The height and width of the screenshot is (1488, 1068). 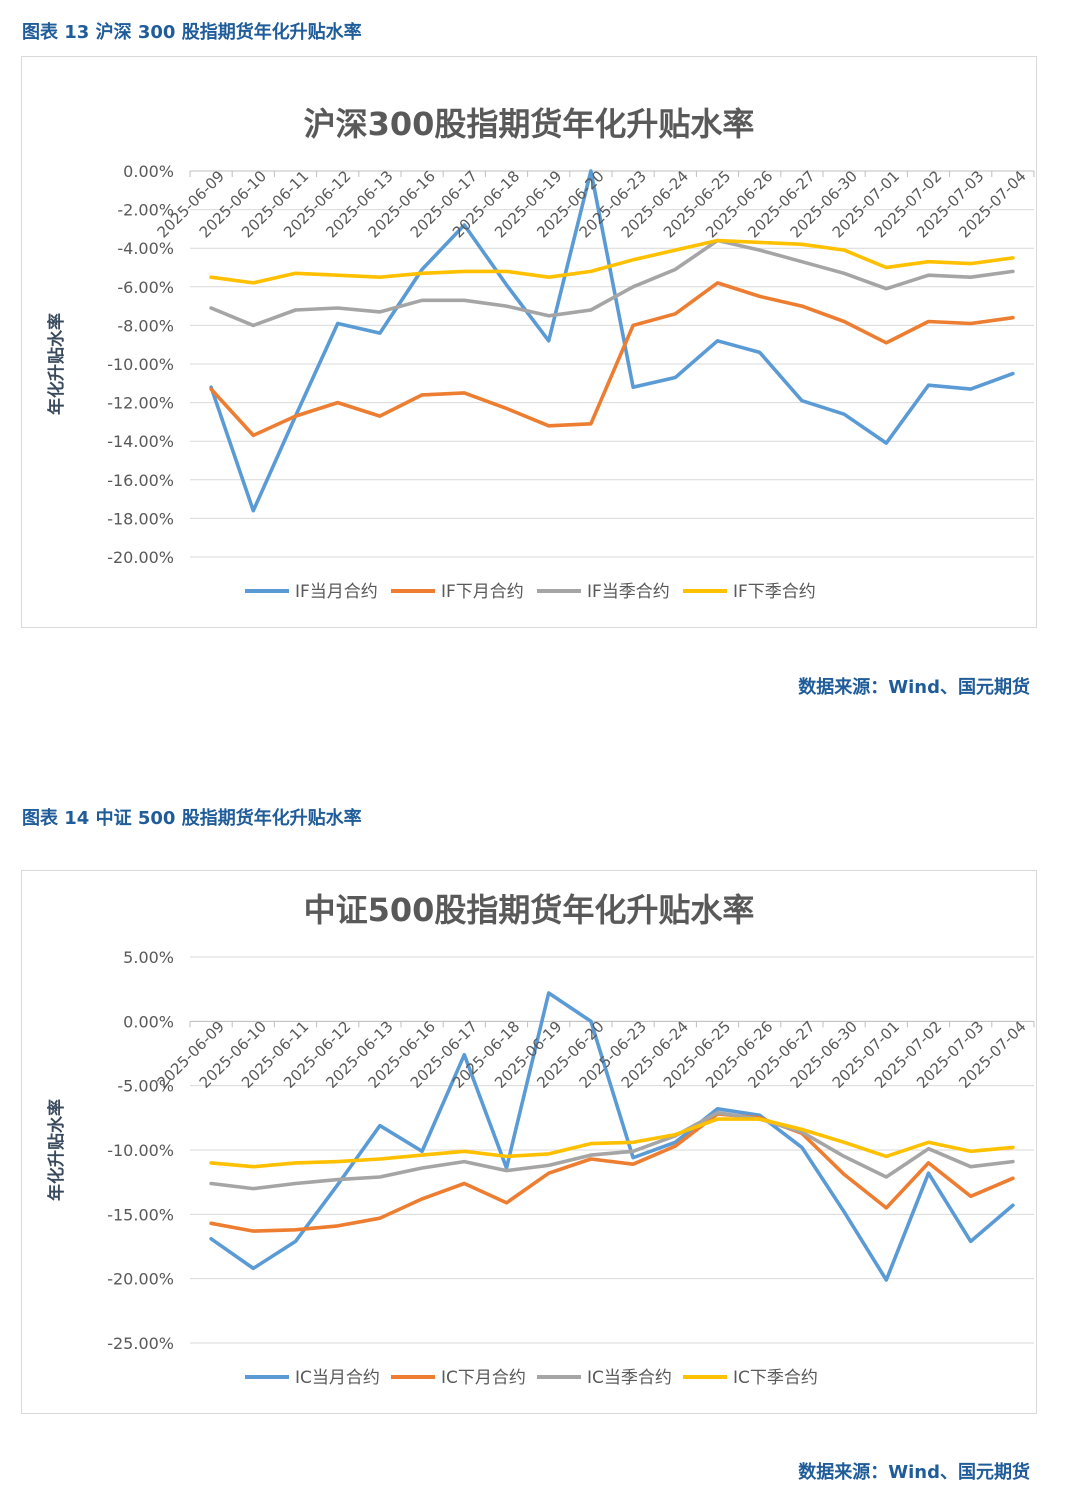 What do you see at coordinates (145, 248) in the screenshot?
I see `y-tick-label: -4.00%` at bounding box center [145, 248].